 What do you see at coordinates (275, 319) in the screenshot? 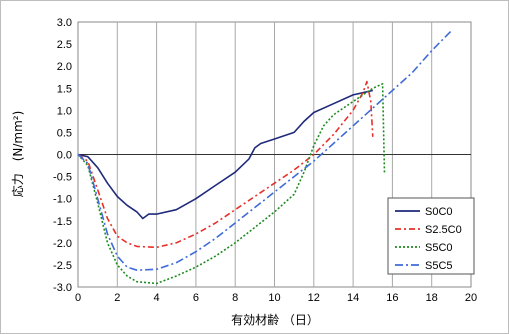
I see `x-axis-title: 有効材齢 （日）` at bounding box center [275, 319].